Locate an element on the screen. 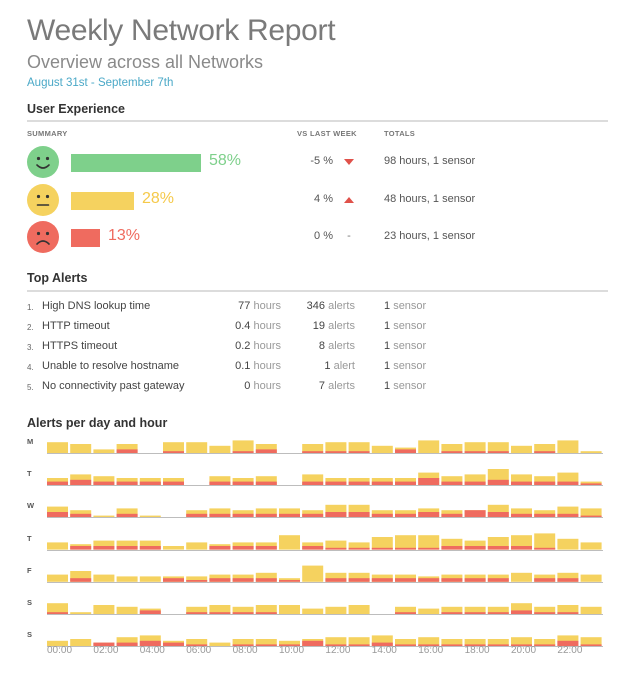  trend-down-icon is located at coordinates (349, 162).